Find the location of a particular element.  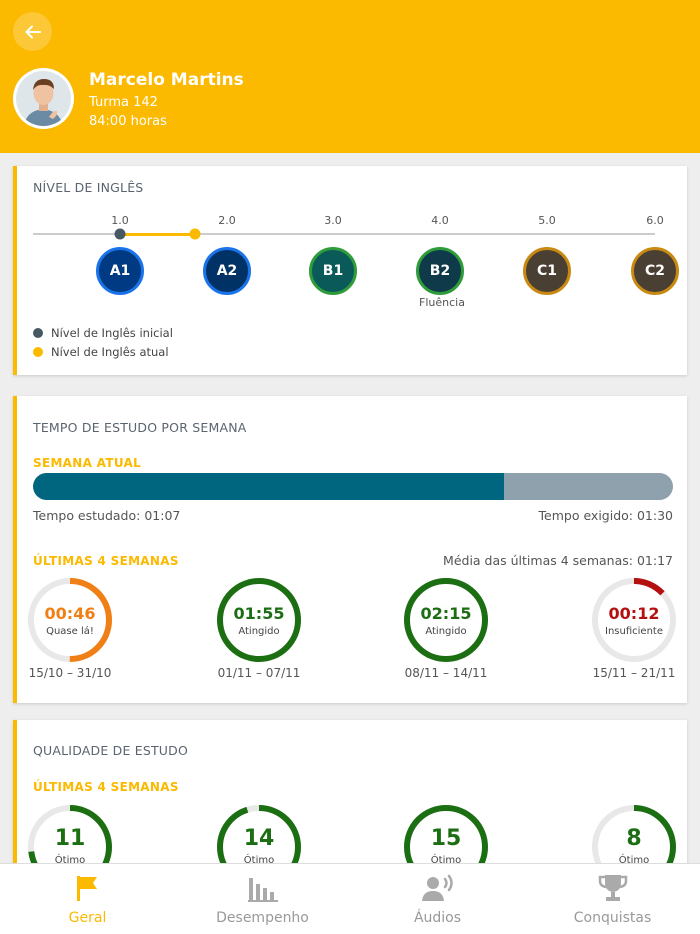

nav-label: Conquistas is located at coordinates (612, 918).